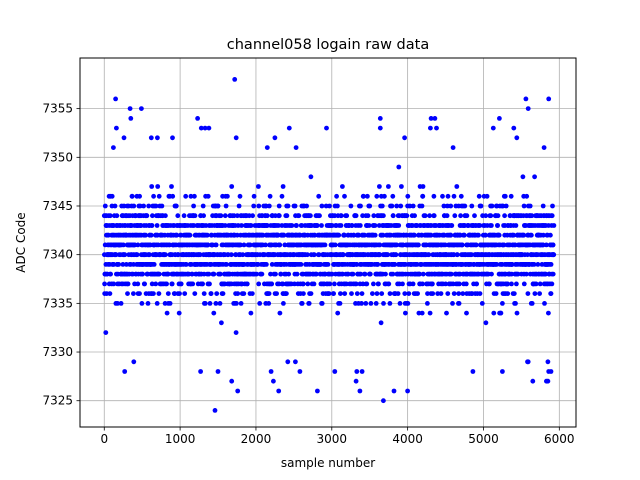 This screenshot has width=640, height=480. I want to click on y-tick-label: 7345, so click(57, 206).